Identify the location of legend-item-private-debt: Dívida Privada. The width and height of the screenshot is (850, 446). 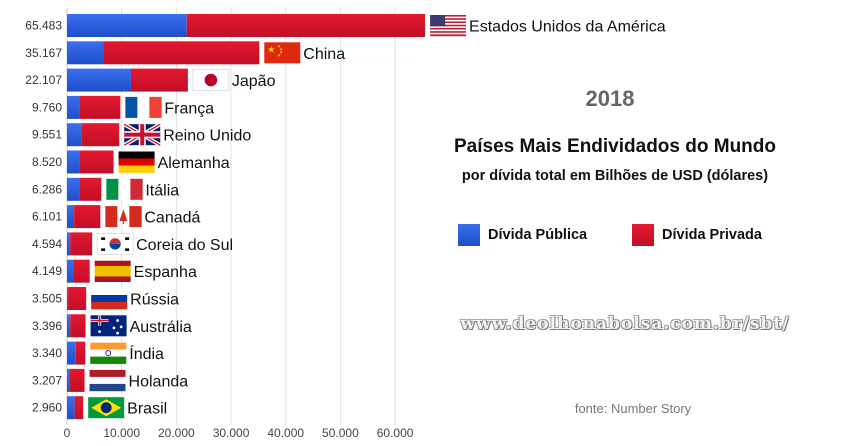
(697, 235).